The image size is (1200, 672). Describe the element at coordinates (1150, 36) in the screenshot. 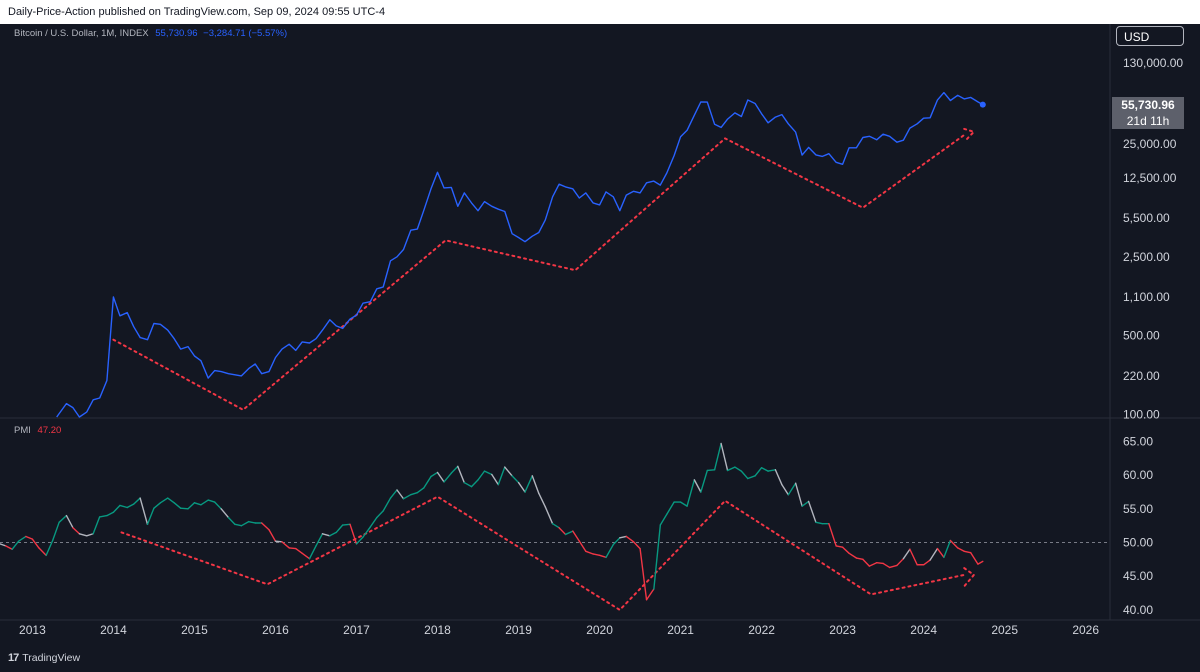

I see `currency-button: USD` at that location.